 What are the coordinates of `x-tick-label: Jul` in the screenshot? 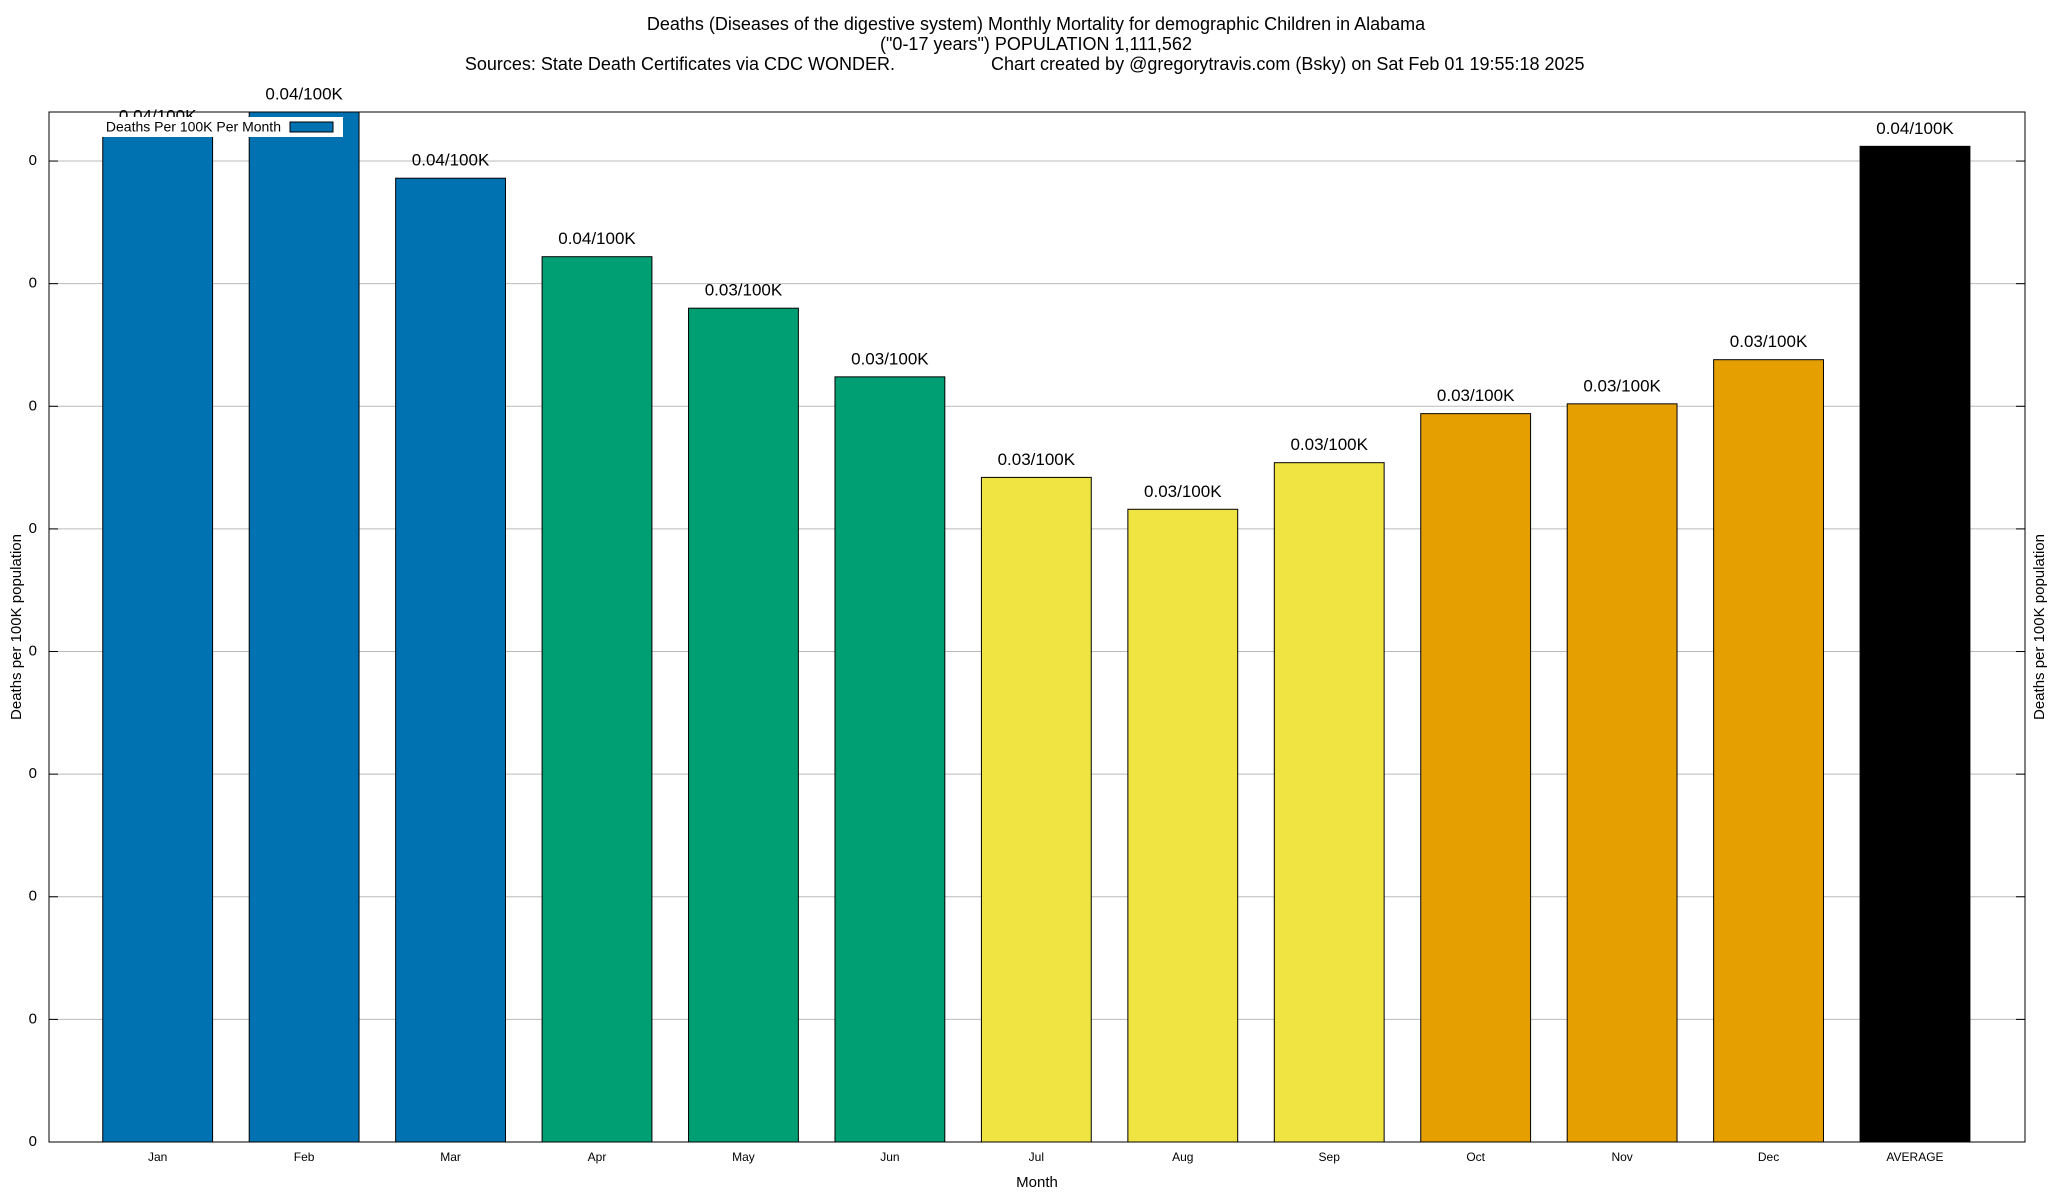 It's located at (1036, 1157).